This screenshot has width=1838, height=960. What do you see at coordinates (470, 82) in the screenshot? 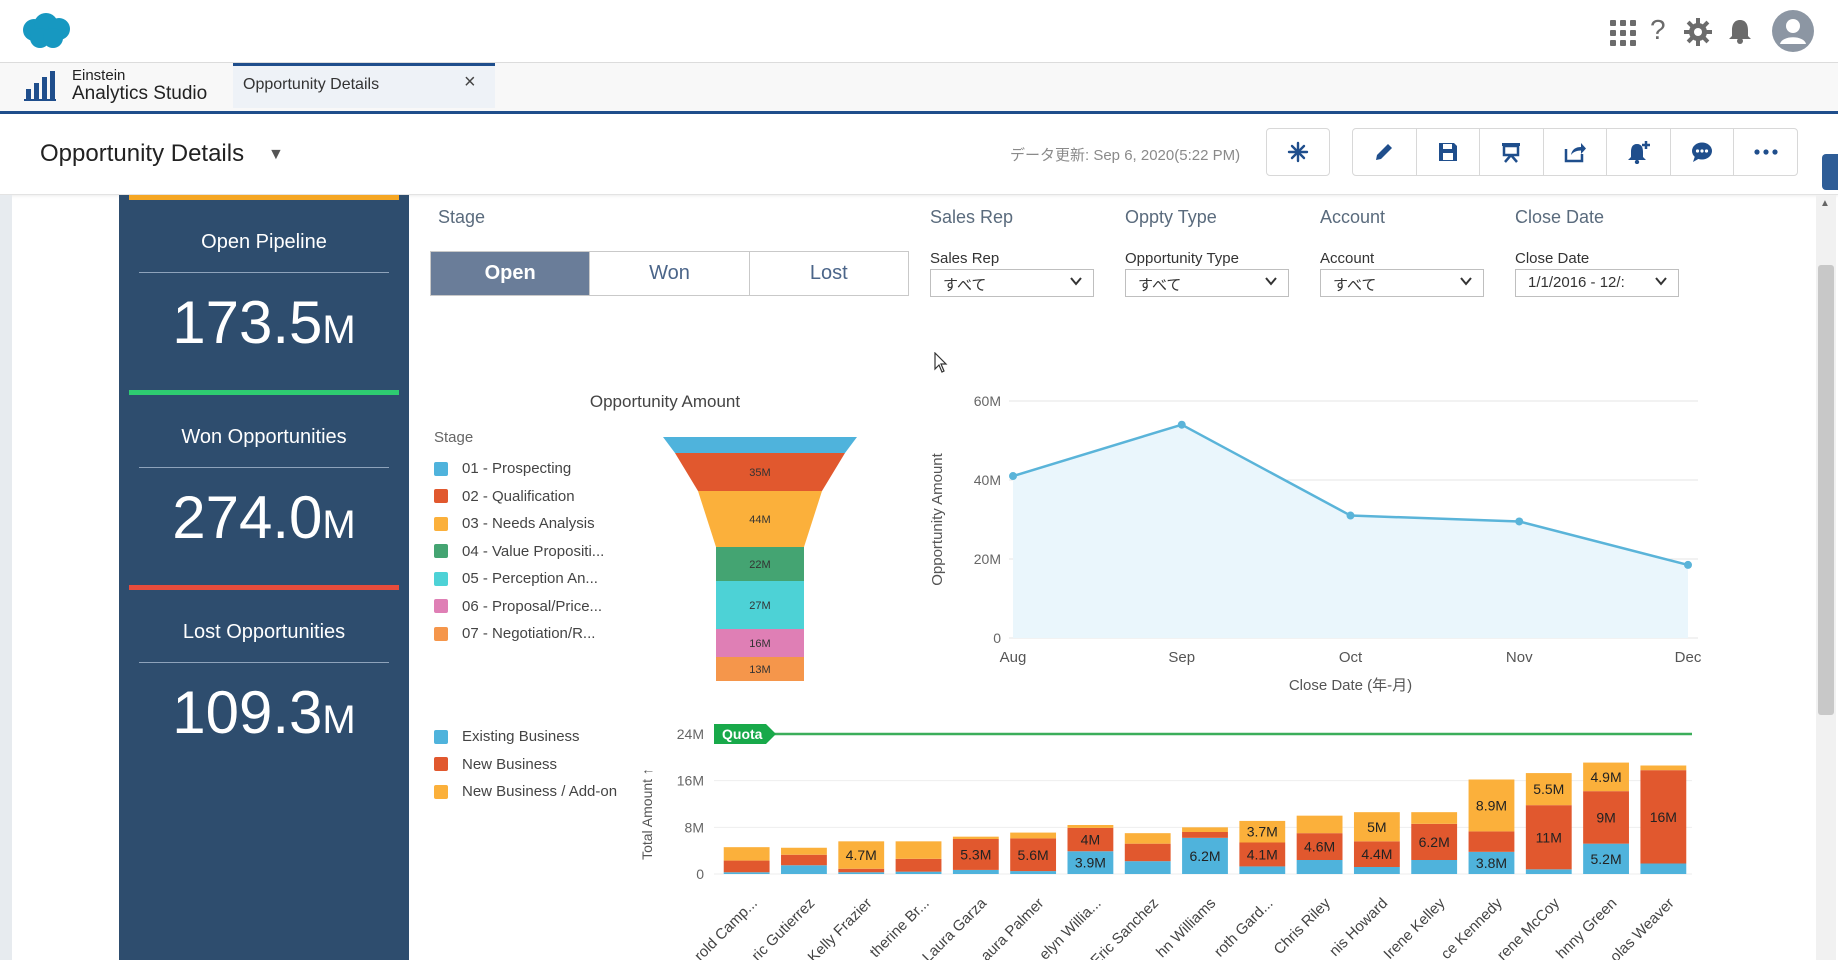
I see `close-tab-icon: ×` at bounding box center [470, 82].